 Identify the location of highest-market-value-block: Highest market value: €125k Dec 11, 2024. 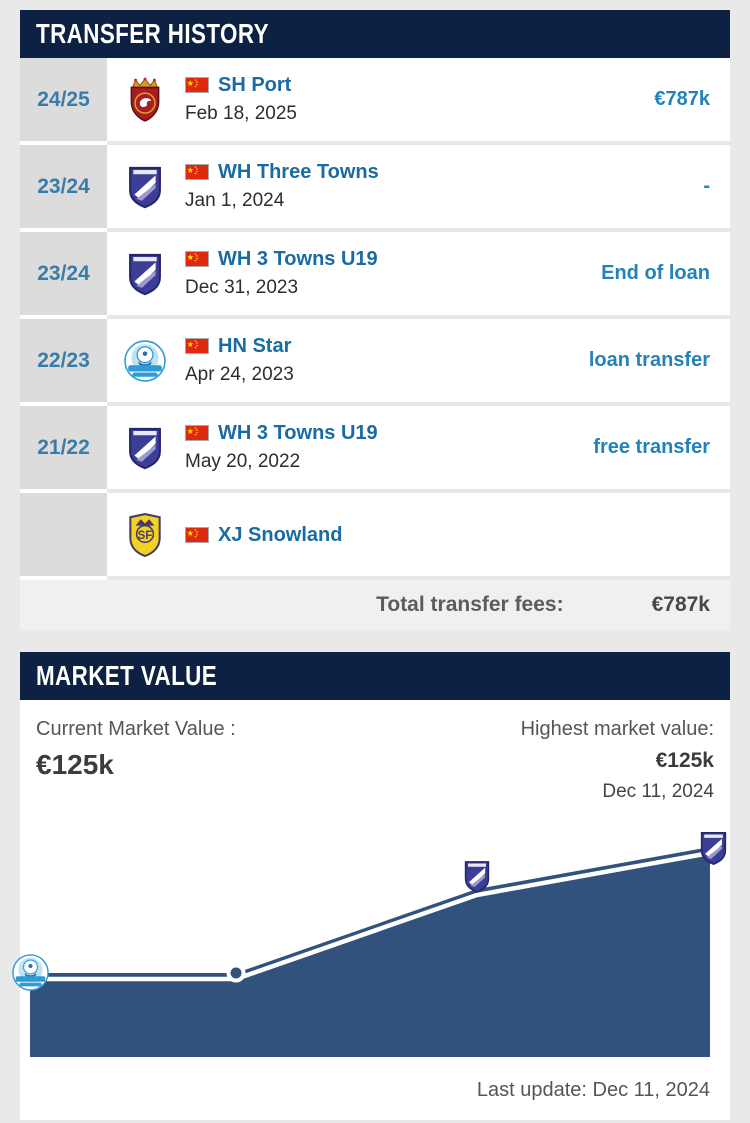
(617, 760).